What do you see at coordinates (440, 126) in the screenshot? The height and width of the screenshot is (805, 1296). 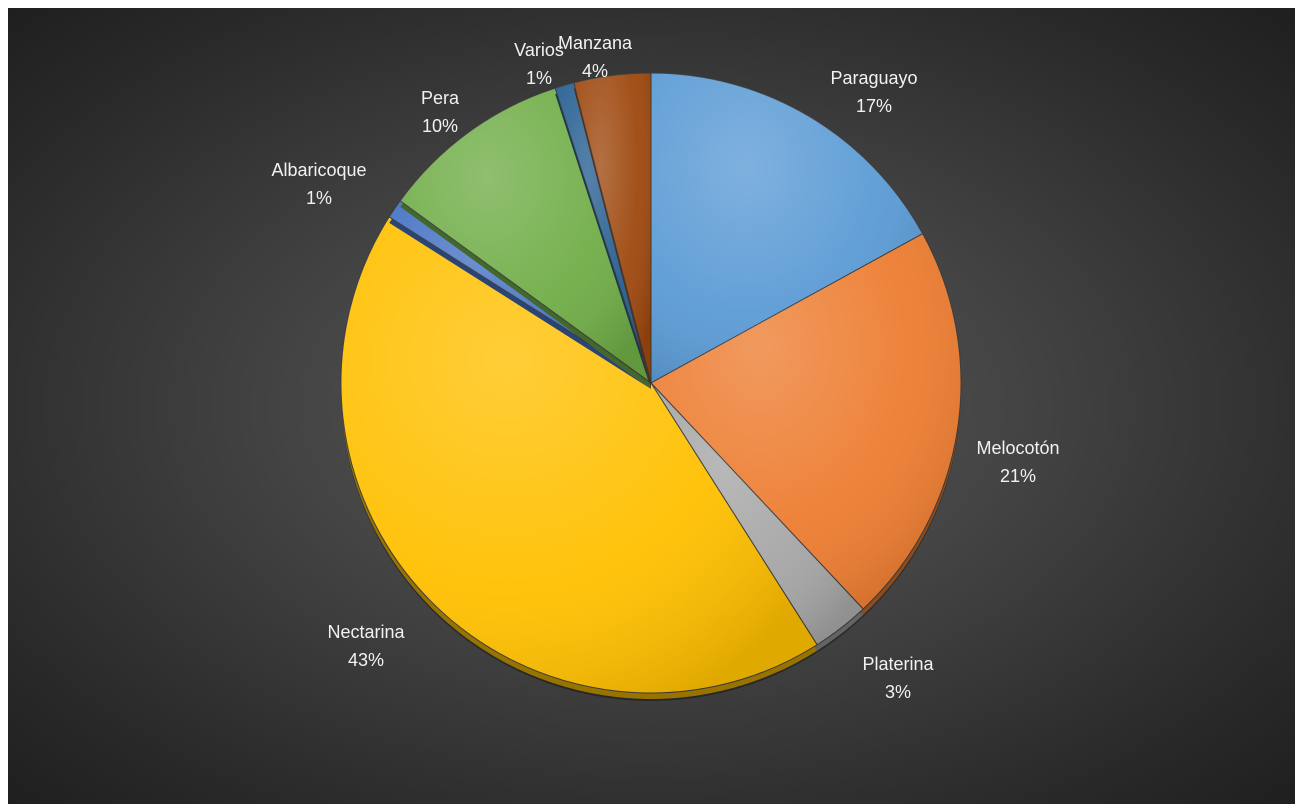 I see `slice-label-percent: 10%` at bounding box center [440, 126].